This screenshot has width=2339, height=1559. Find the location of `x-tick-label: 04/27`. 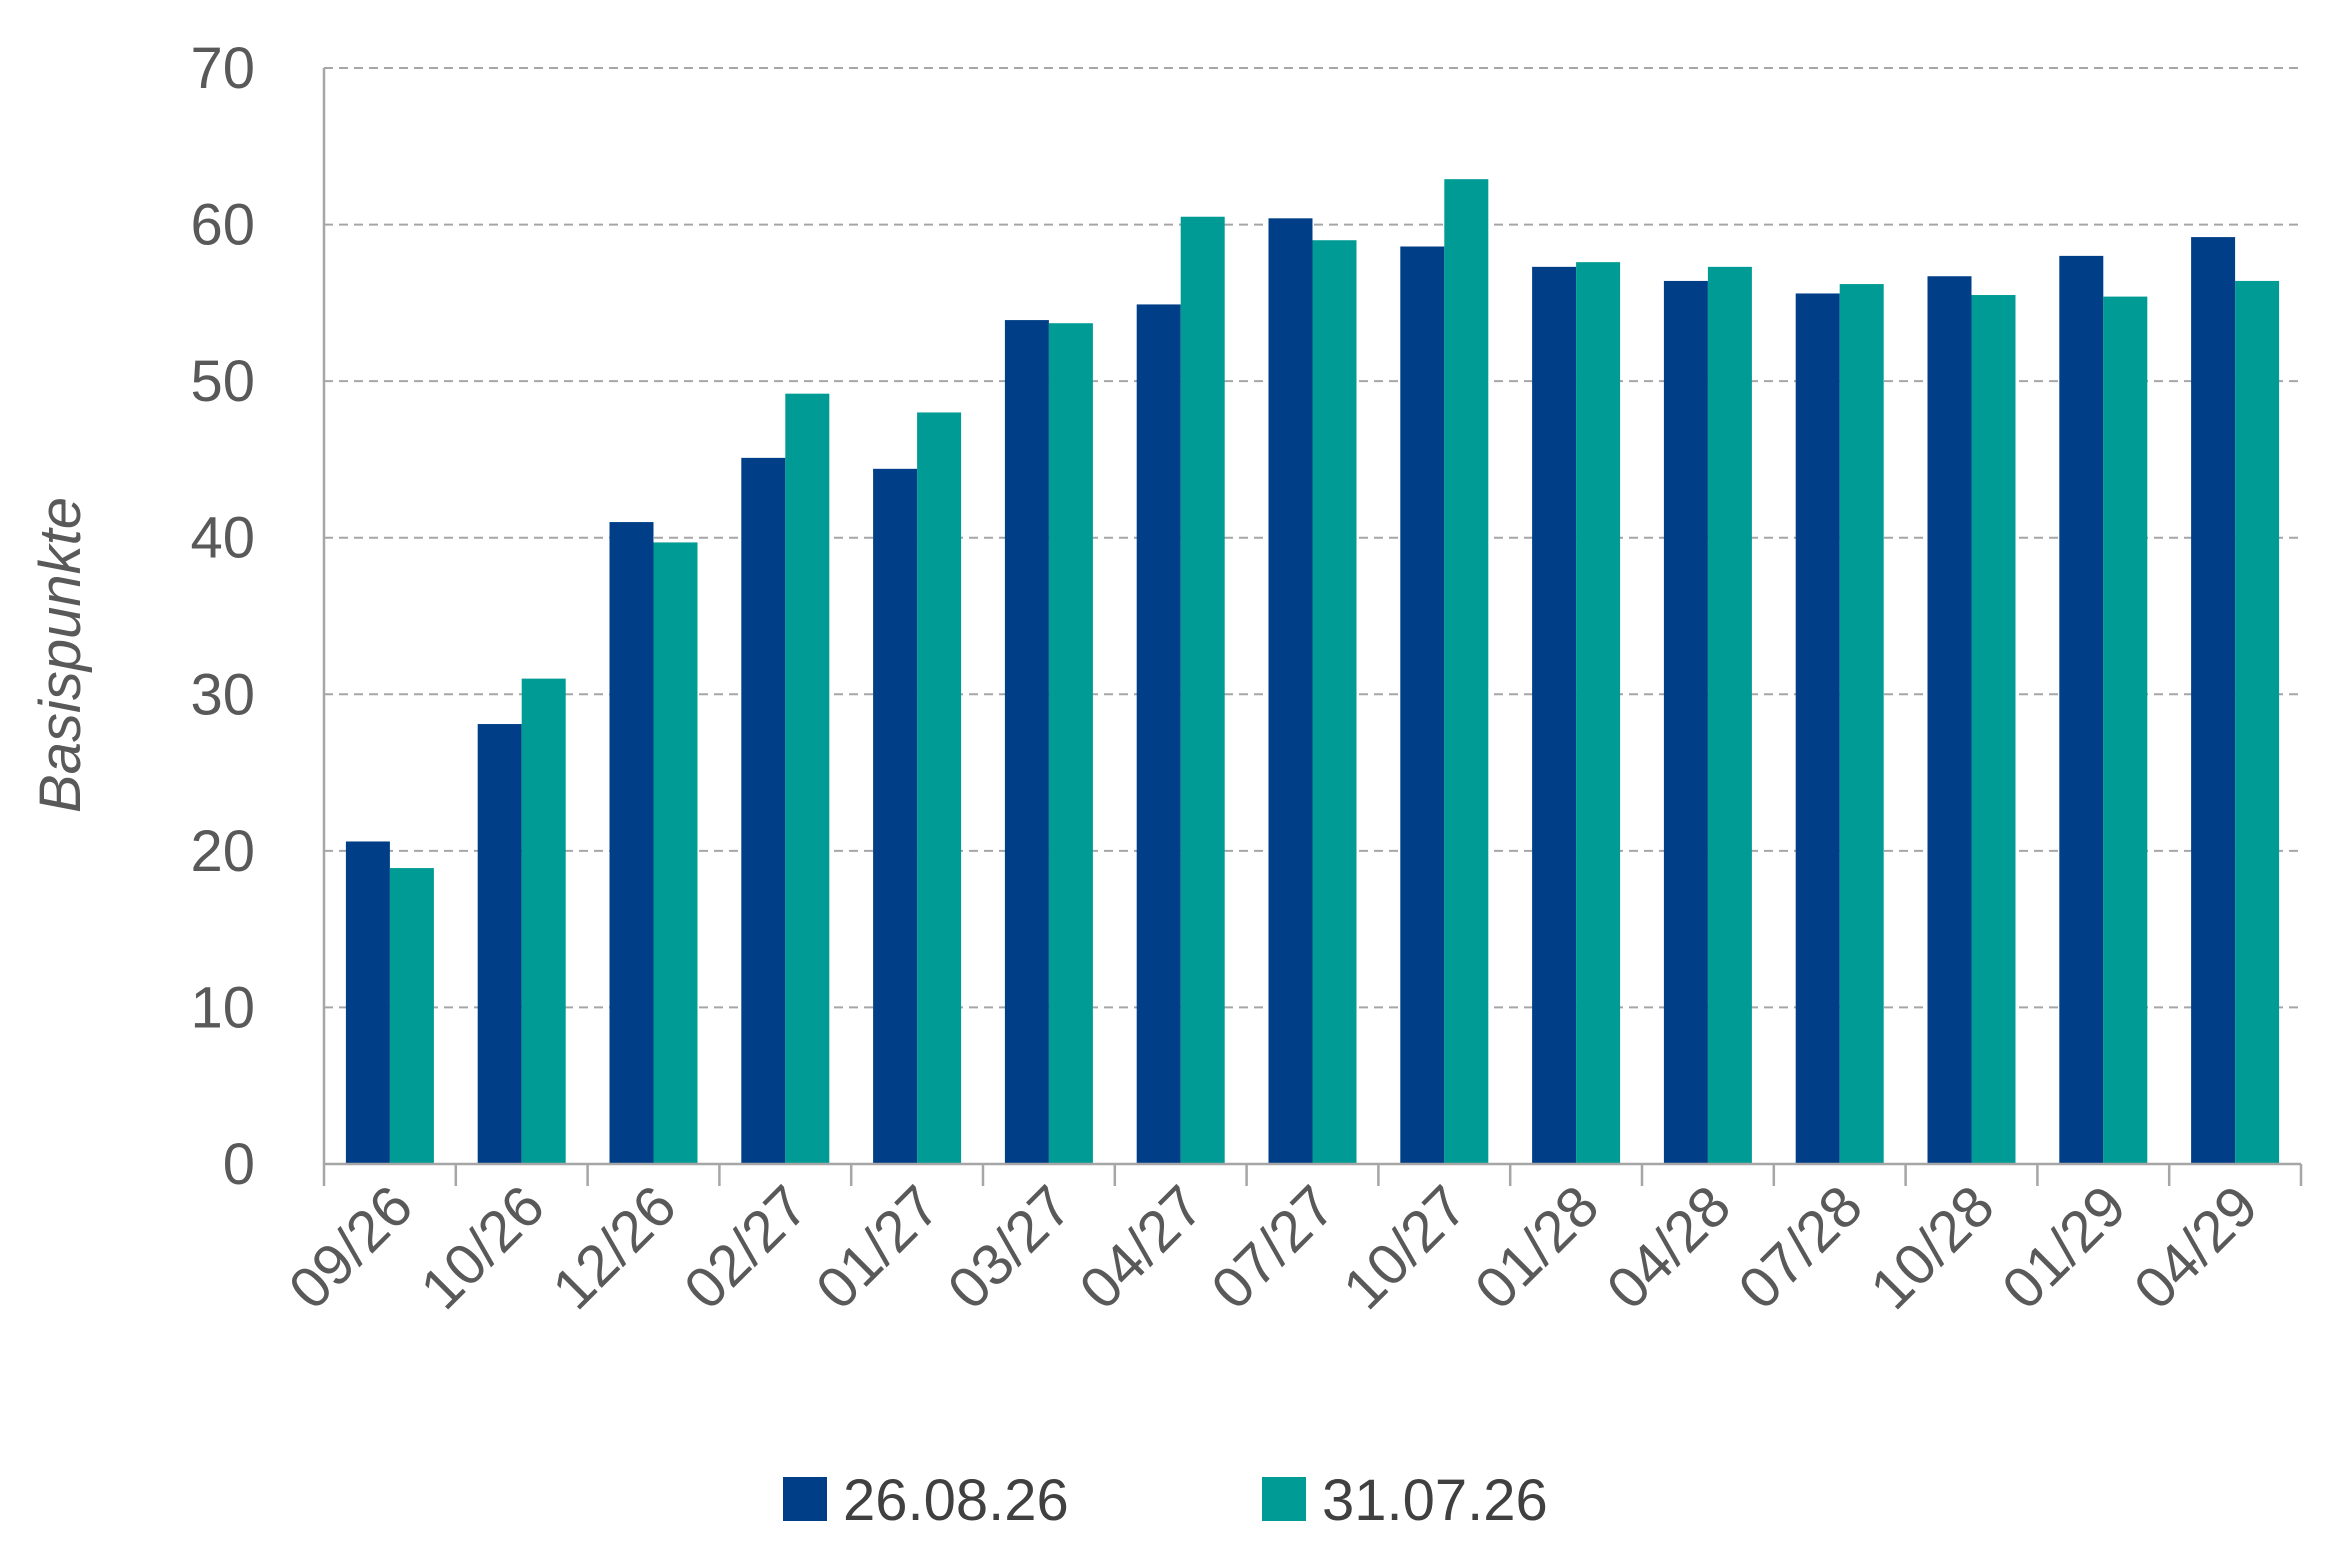

x-tick-label: 04/27 is located at coordinates (1141, 1247).